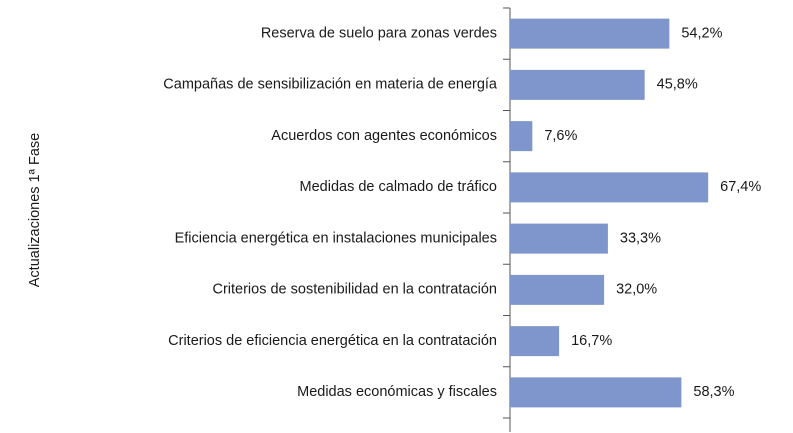  I want to click on value-label: 45,8%, so click(677, 85).